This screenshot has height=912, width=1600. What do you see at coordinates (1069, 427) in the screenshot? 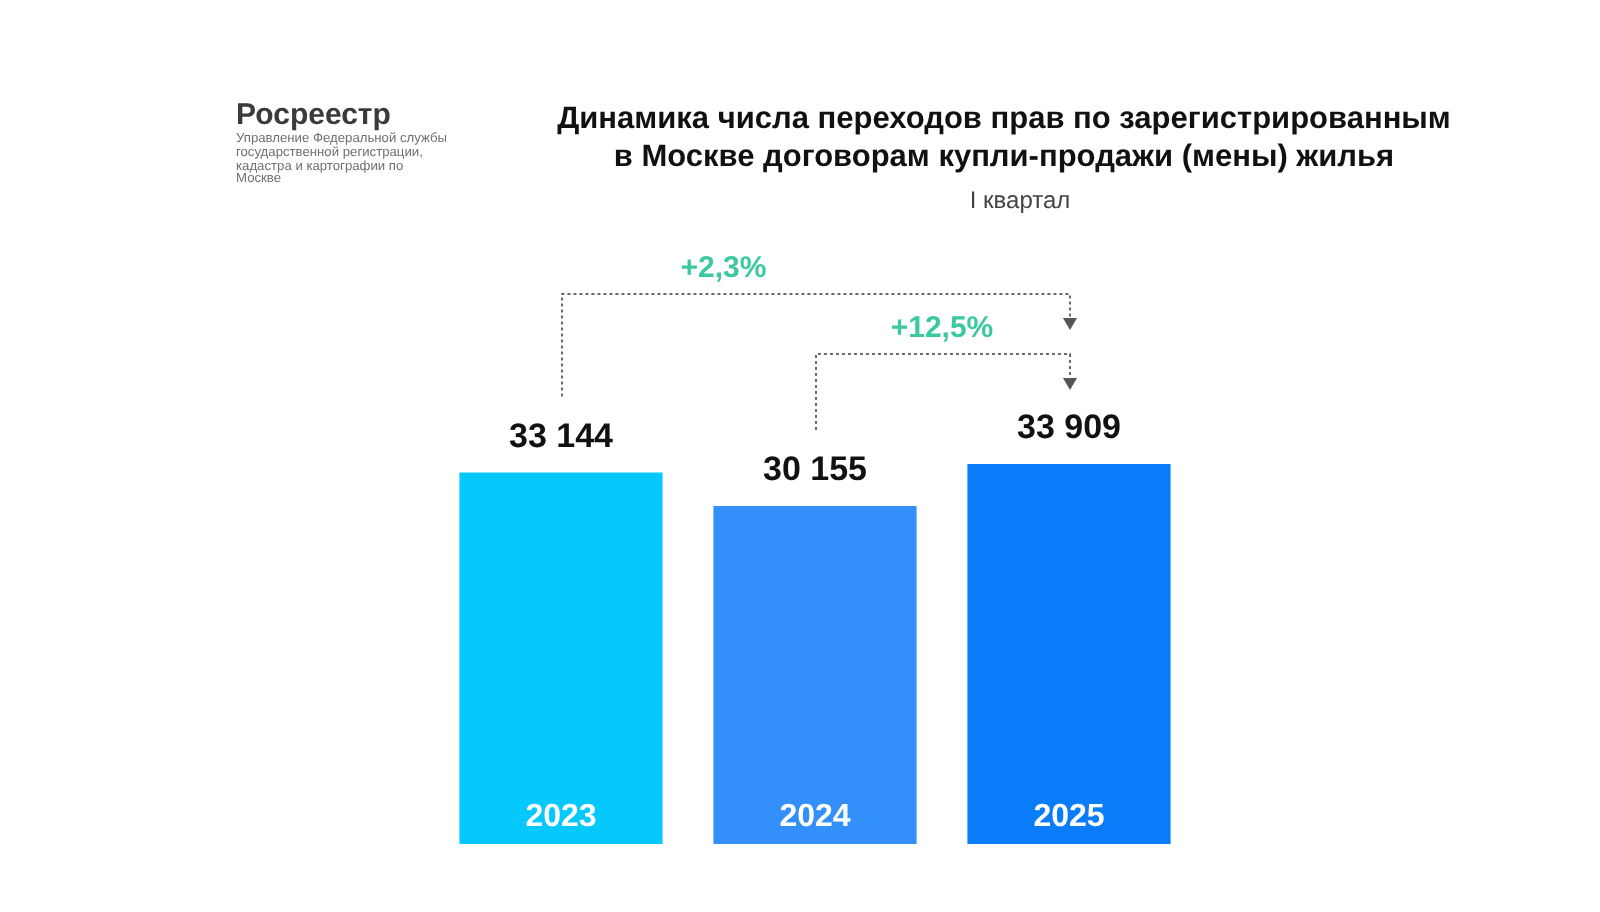
I see `data-label: 33 909` at bounding box center [1069, 427].